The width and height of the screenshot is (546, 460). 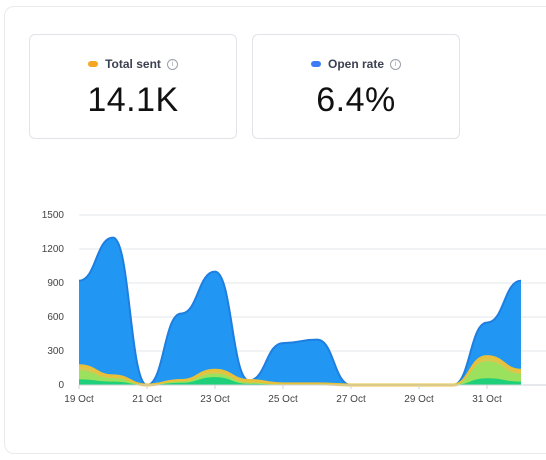 I want to click on x-tick-label: 27 Oct, so click(x=351, y=399).